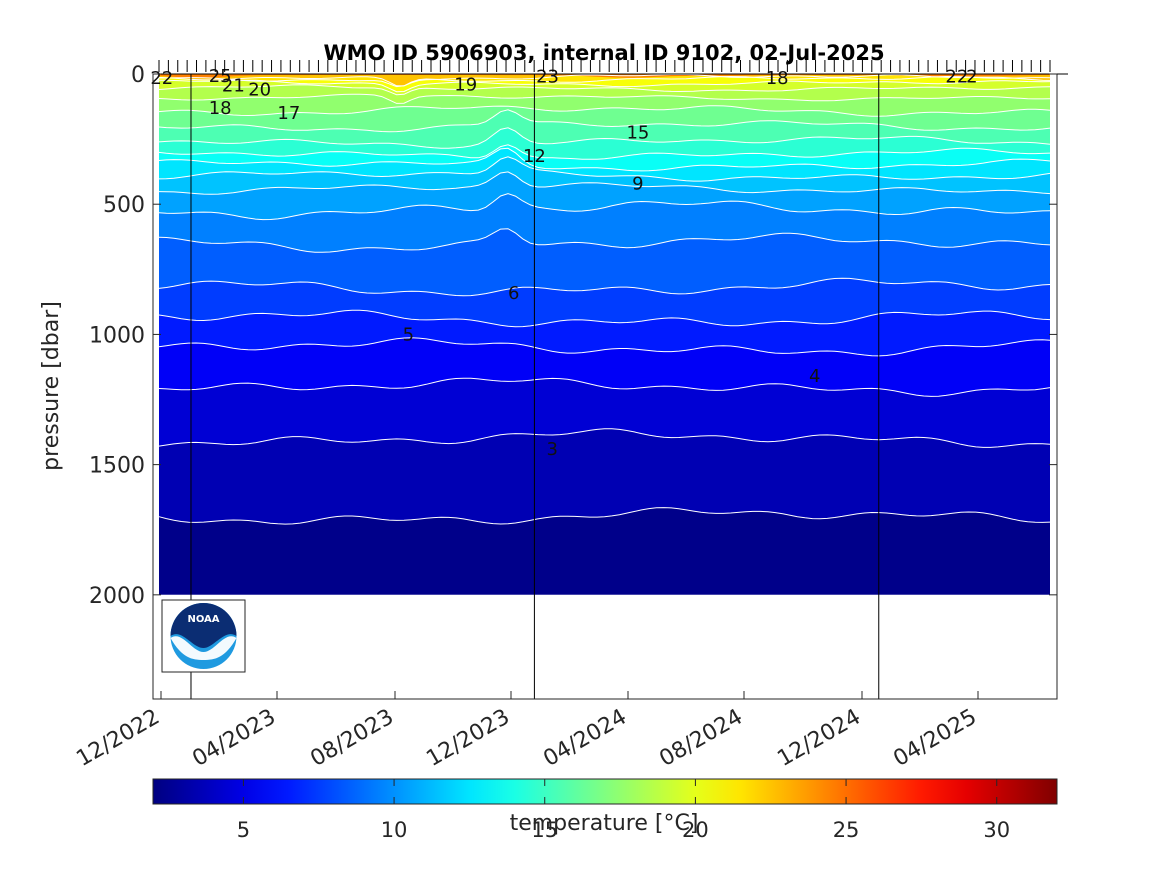 The image size is (1167, 875). Describe the element at coordinates (51, 386) in the screenshot. I see `y-axis-label: pressure [dbar]` at that location.